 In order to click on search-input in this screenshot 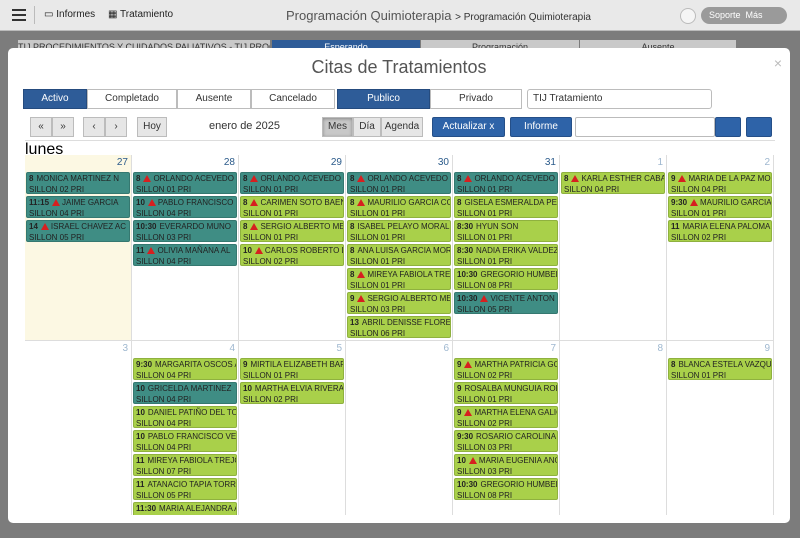, I will do `click(645, 127)`.